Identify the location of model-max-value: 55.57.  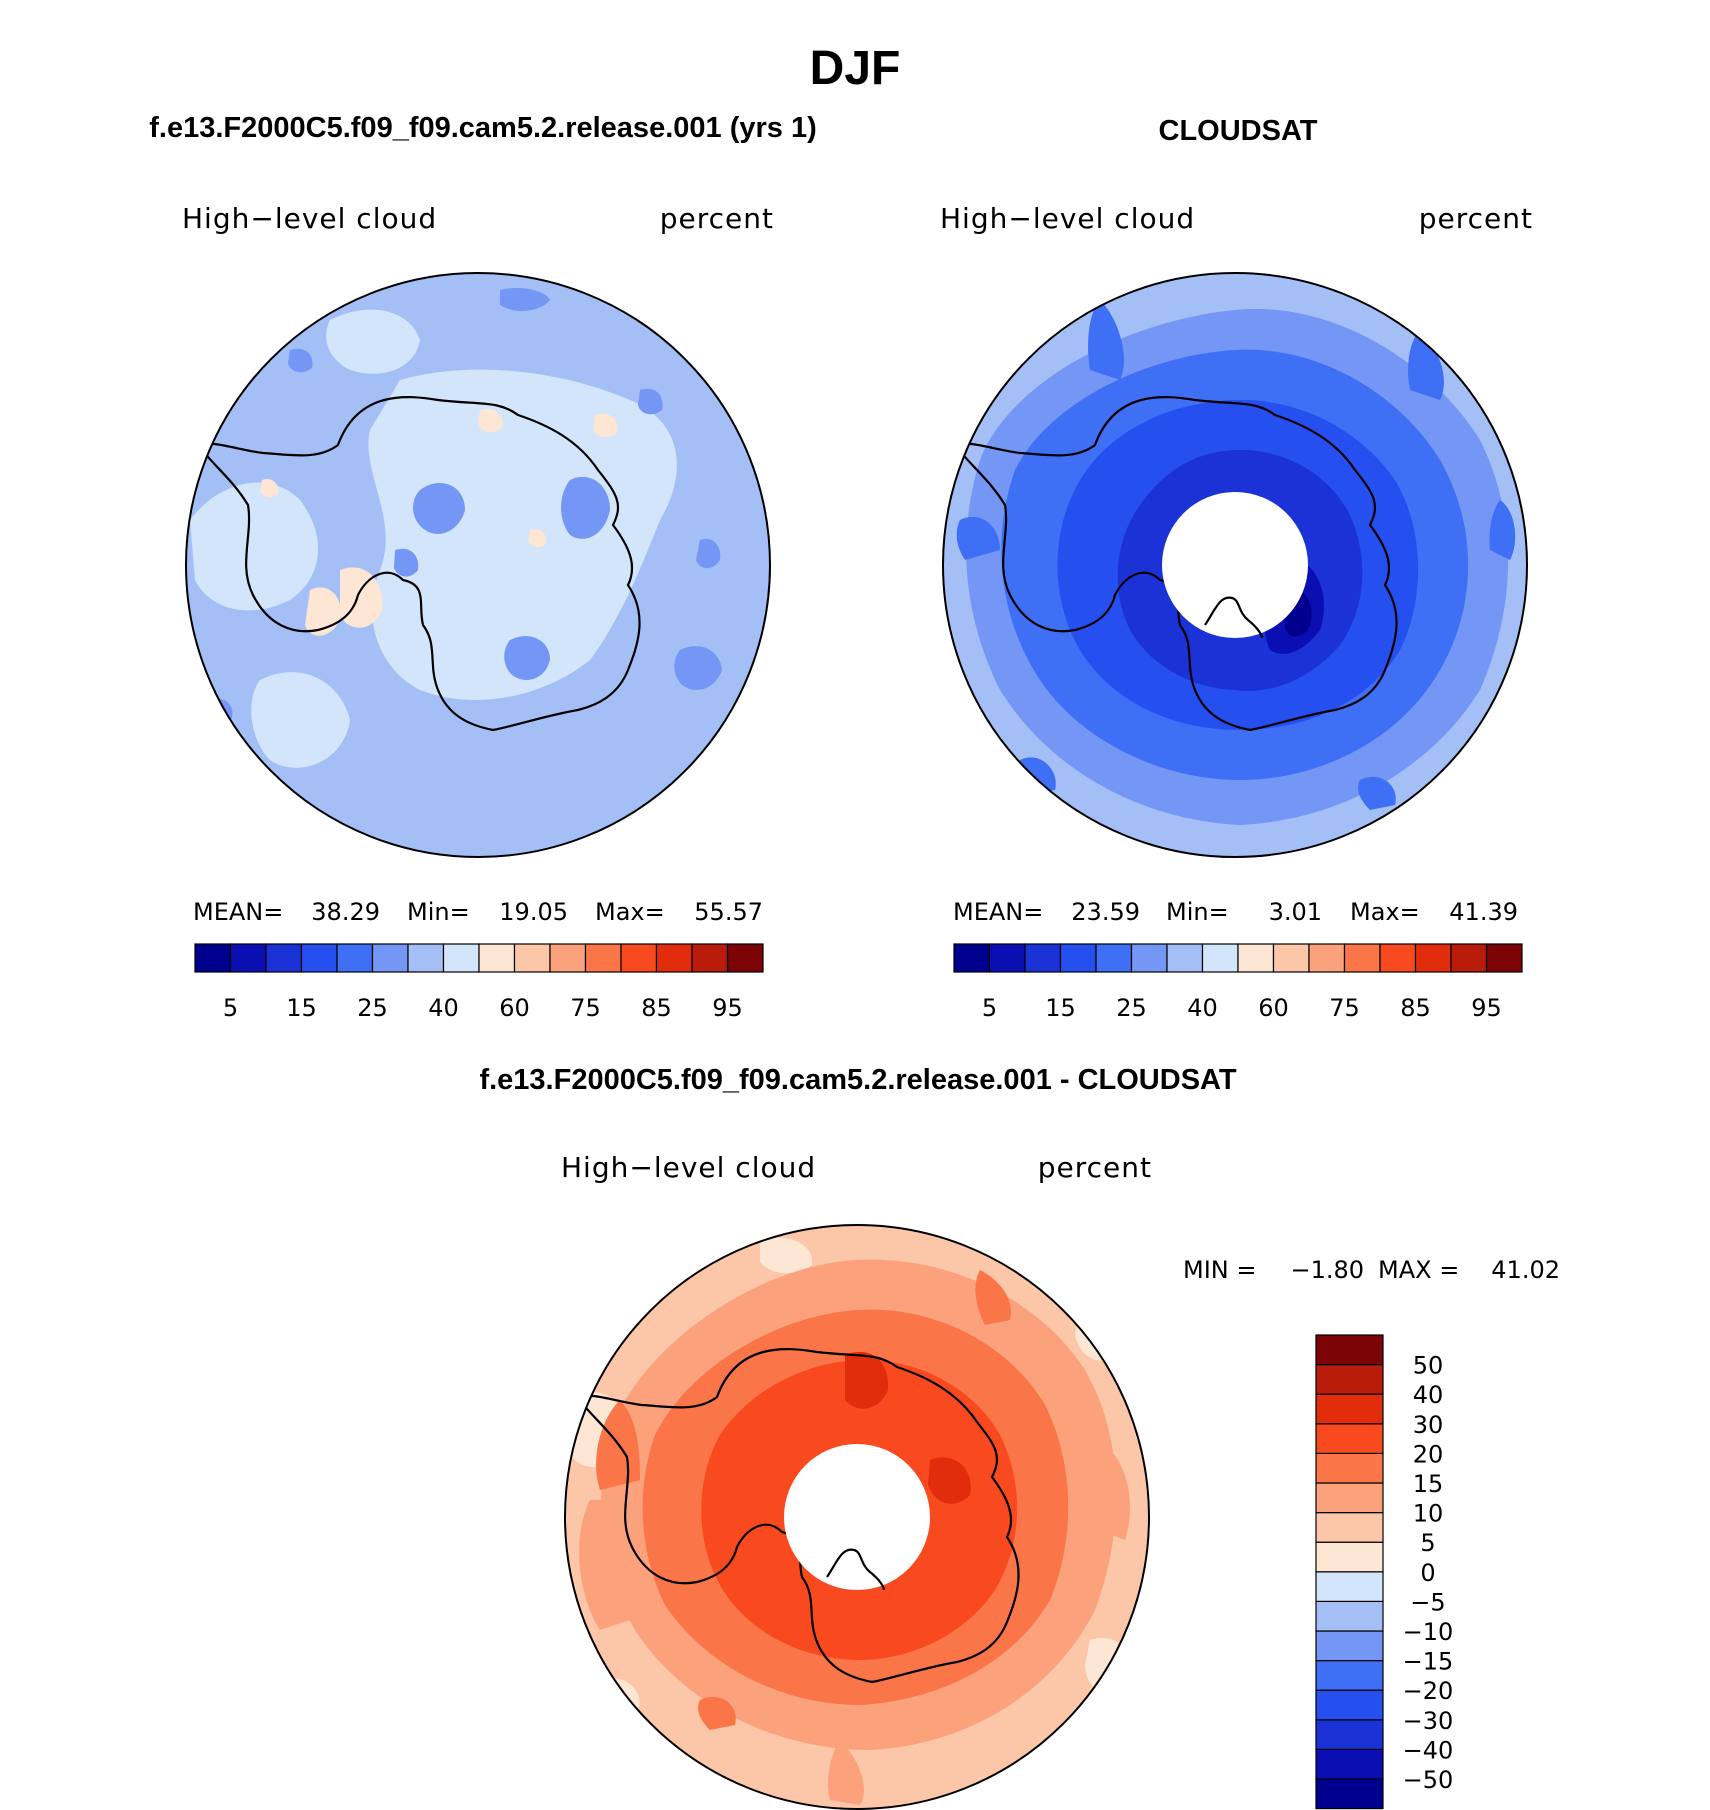
(728, 912).